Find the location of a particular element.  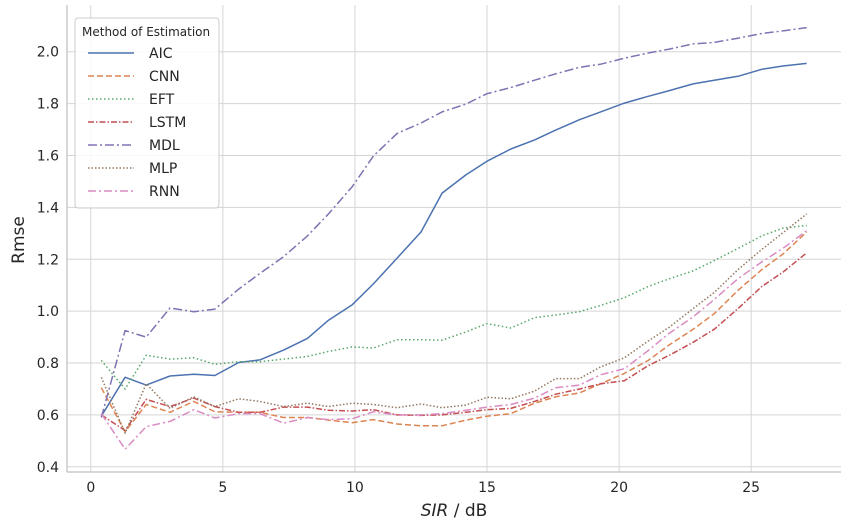

y-tick-label: 2.0 is located at coordinates (48, 53).